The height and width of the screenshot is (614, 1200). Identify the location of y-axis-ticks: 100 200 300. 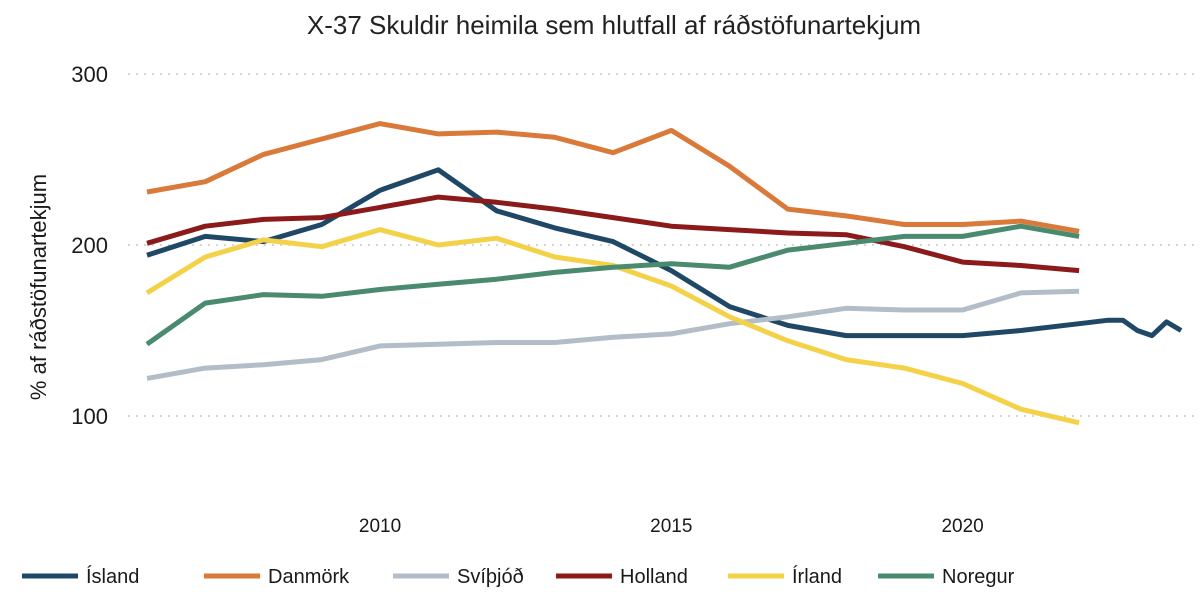
(89, 245).